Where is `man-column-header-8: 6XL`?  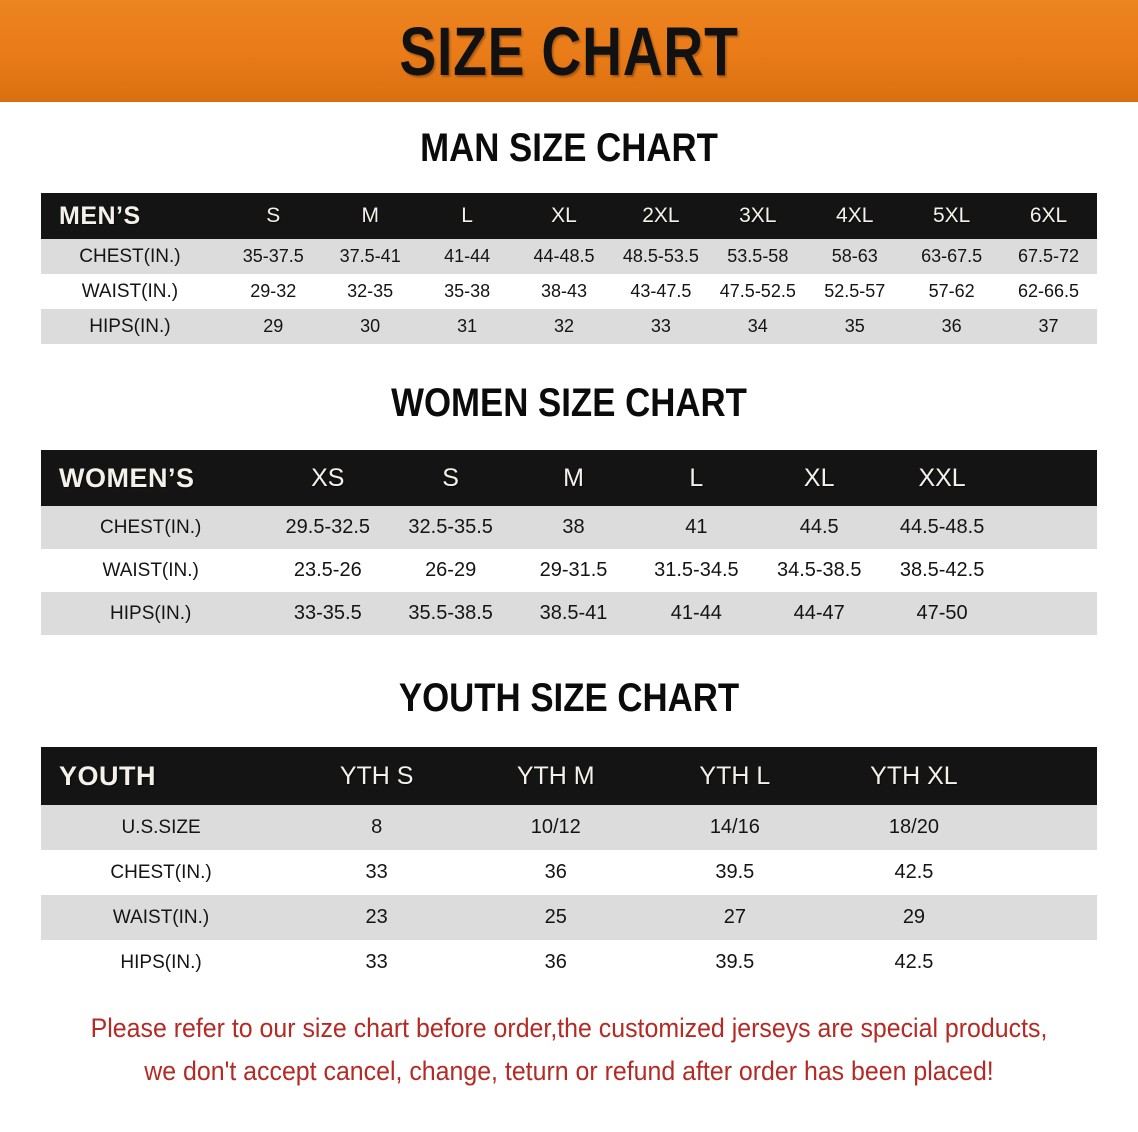 man-column-header-8: 6XL is located at coordinates (1048, 215).